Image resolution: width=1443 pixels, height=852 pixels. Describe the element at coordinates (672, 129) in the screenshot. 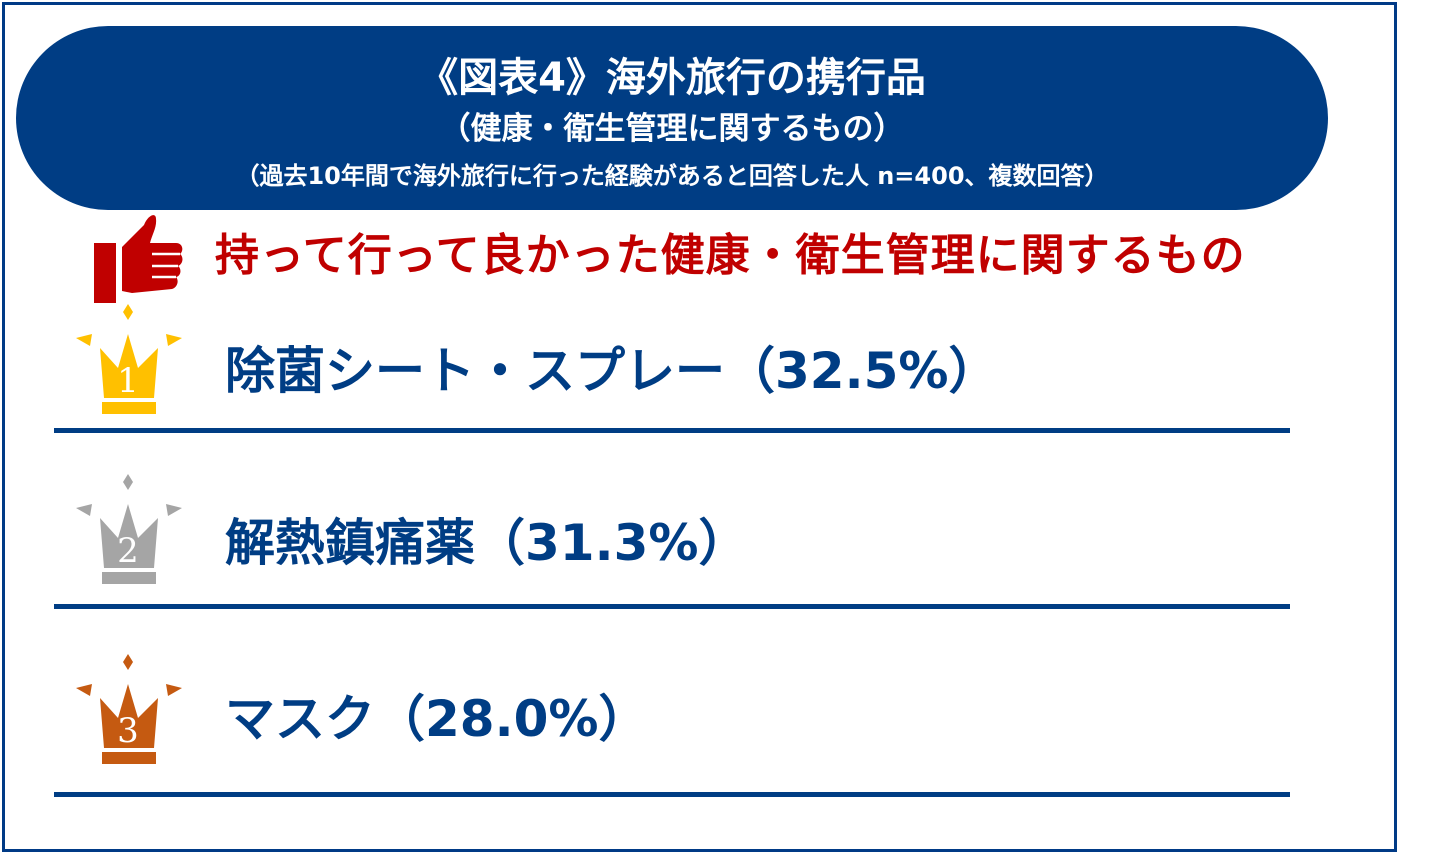

I see `chart-subtitle: （健康・衛生管理に関するもの）` at that location.